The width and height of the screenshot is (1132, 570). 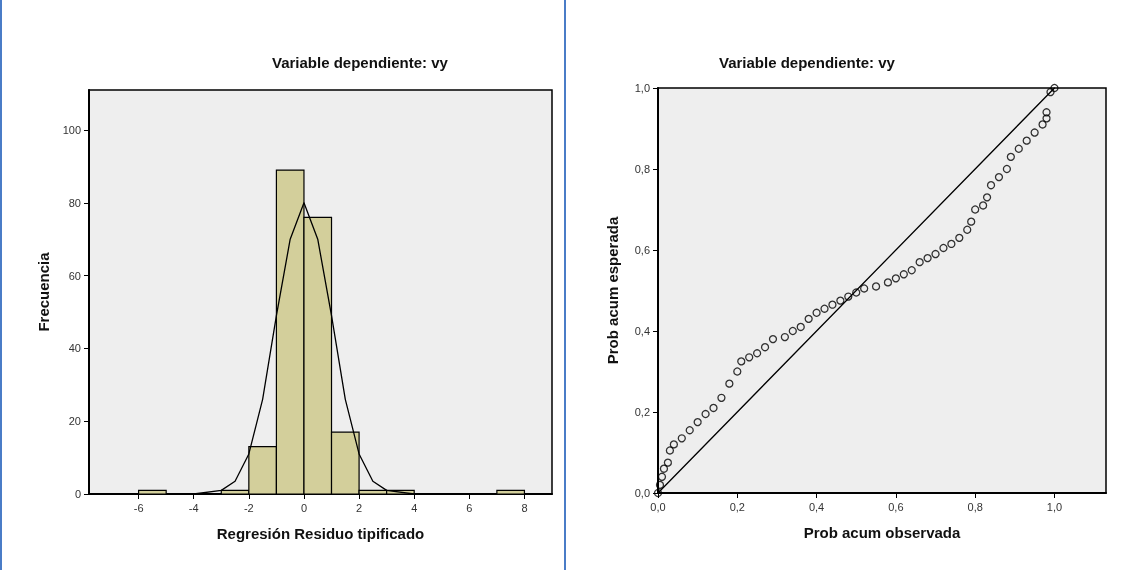 What do you see at coordinates (74, 348) in the screenshot?
I see `y-tick-label: 40` at bounding box center [74, 348].